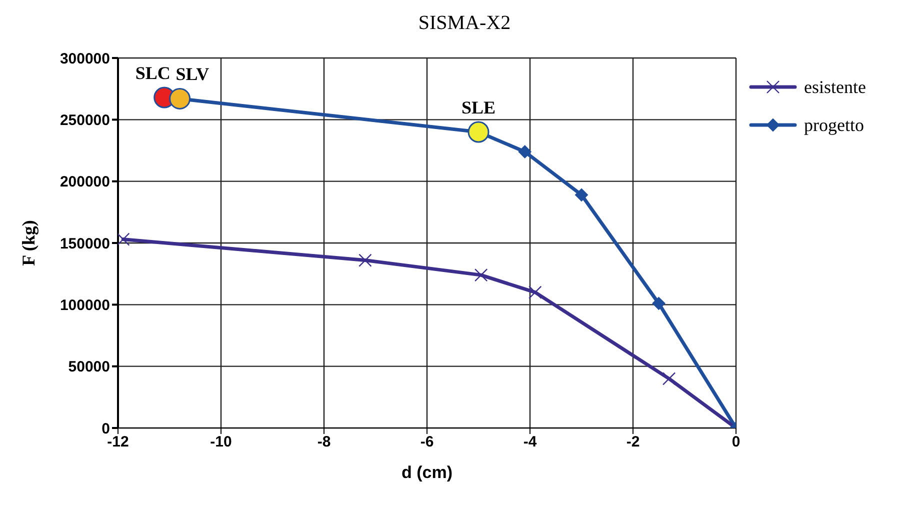 Image resolution: width=913 pixels, height=520 pixels. What do you see at coordinates (427, 472) in the screenshot?
I see `x-axis-title: d (cm)` at bounding box center [427, 472].